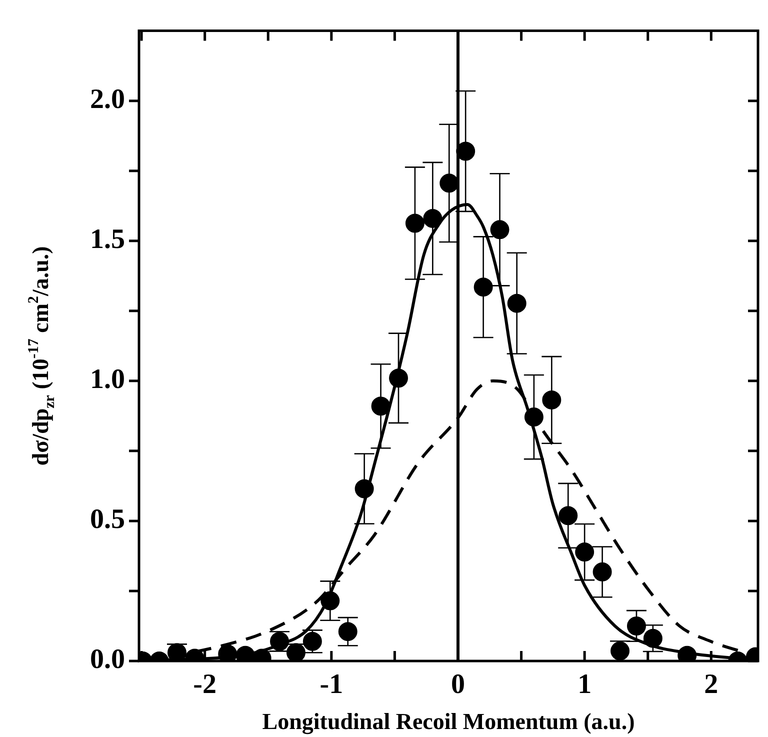  Describe the element at coordinates (107, 380) in the screenshot. I see `y-tick-label: 1.0` at that location.